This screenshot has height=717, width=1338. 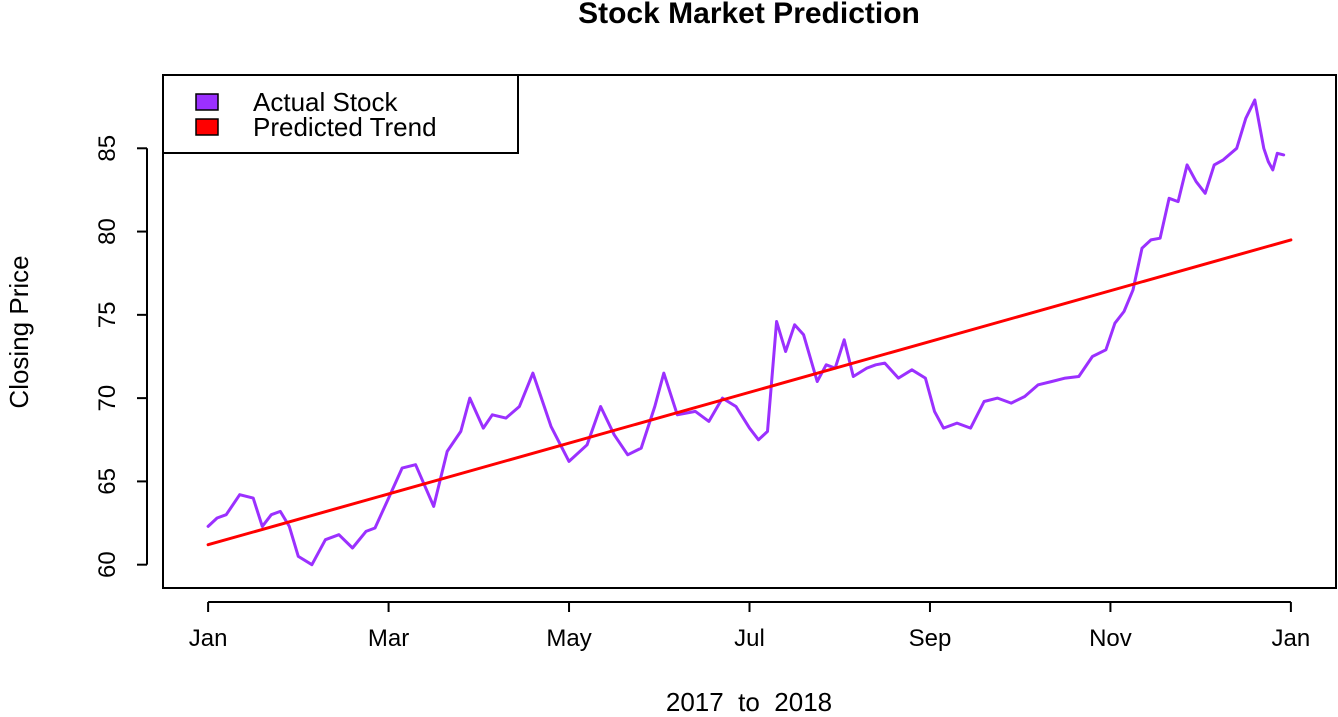 I want to click on y-tick-label: 75, so click(x=107, y=314).